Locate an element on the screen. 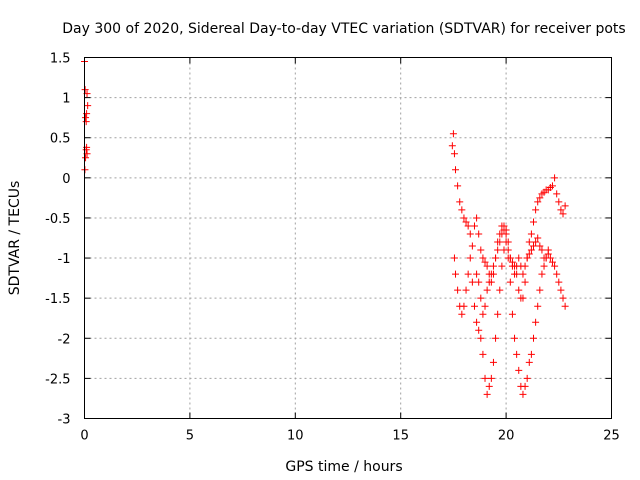 This screenshot has height=480, width=640. y-tick-label: -2.5 is located at coordinates (57, 379).